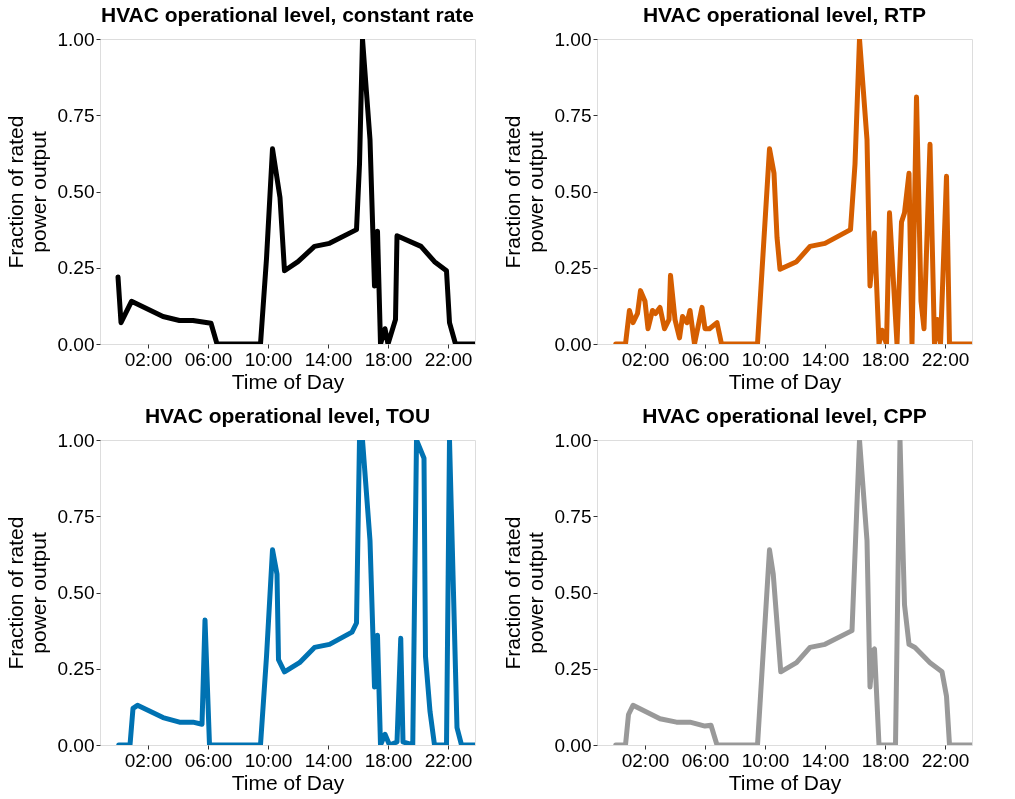 The image size is (1015, 799). Describe the element at coordinates (287, 415) in the screenshot. I see `chart-title: HVAC operational level, TOU` at that location.